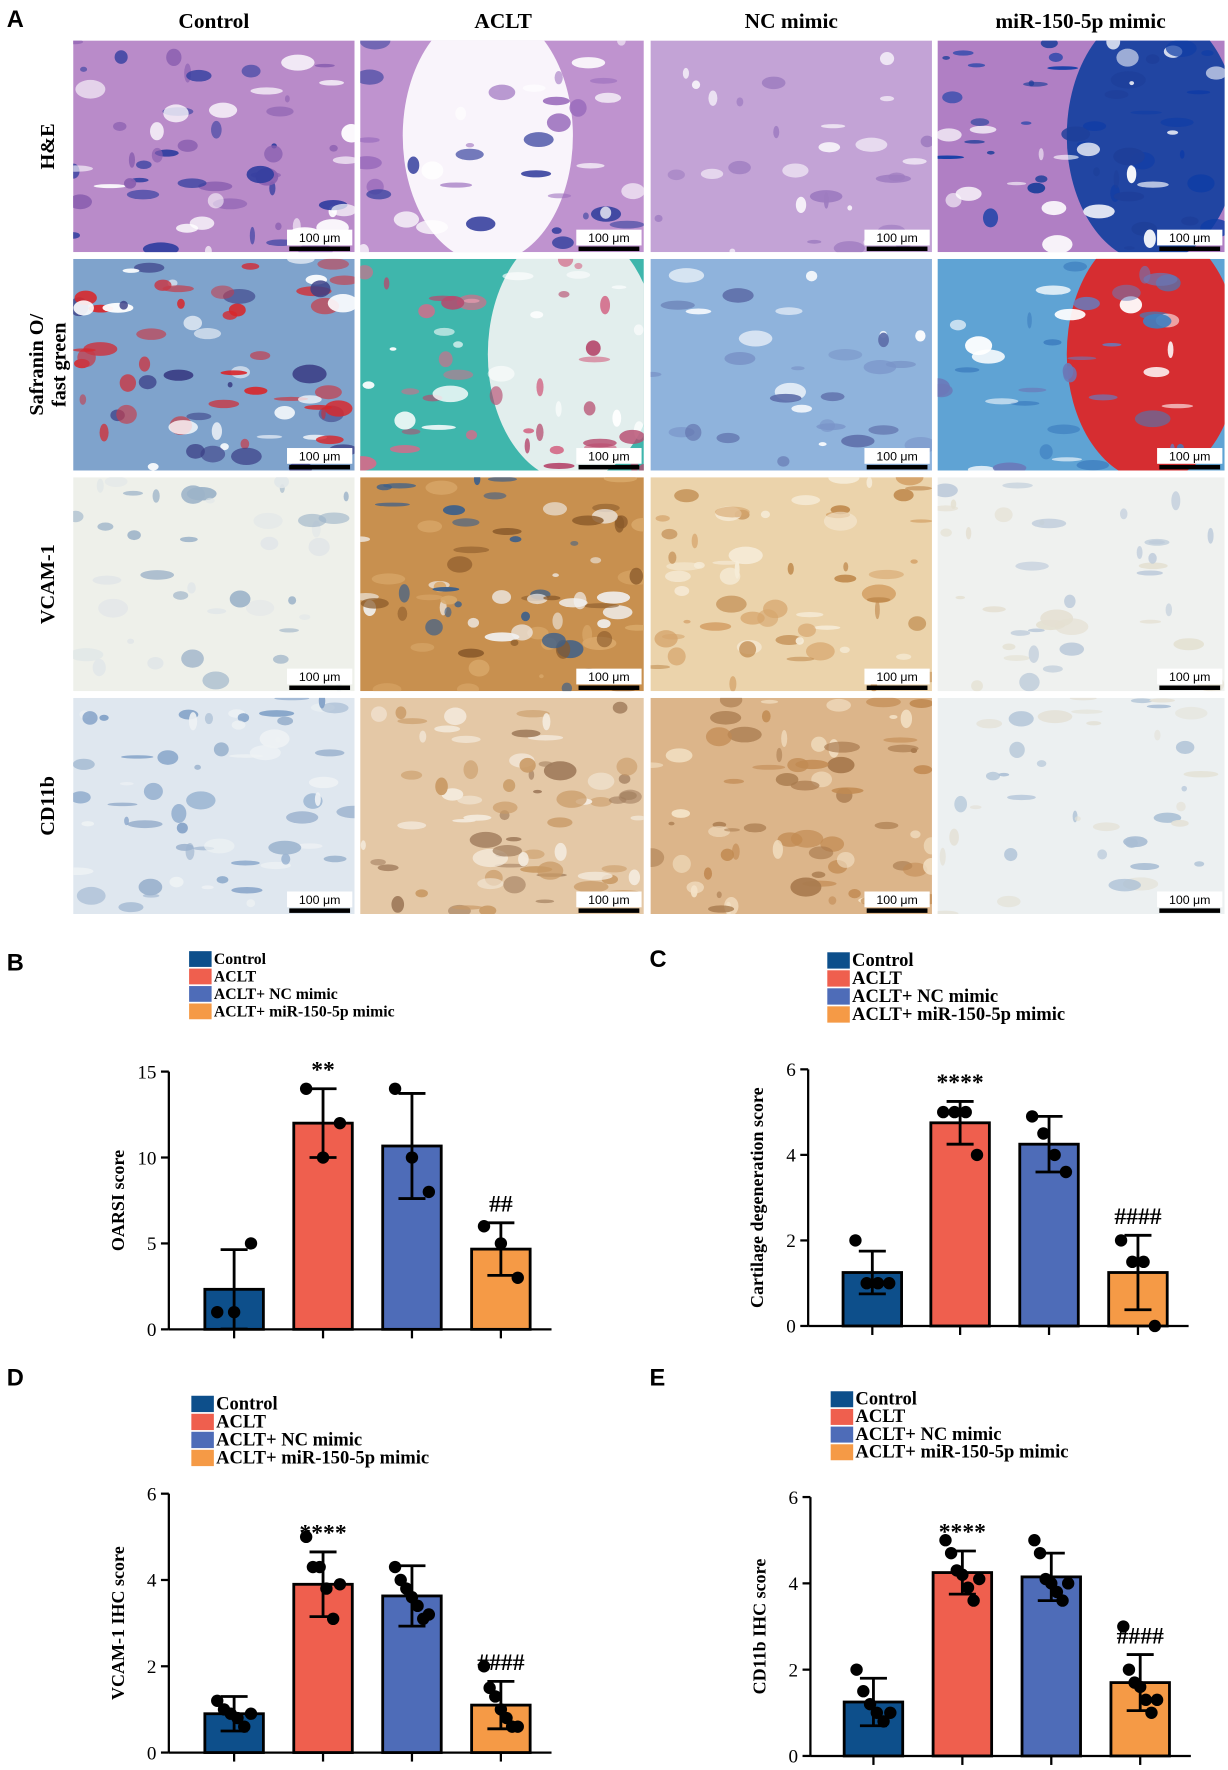 This screenshot has height=1770, width=1228. What do you see at coordinates (609, 900) in the screenshot?
I see `scale-bar-label: 100 μm` at bounding box center [609, 900].